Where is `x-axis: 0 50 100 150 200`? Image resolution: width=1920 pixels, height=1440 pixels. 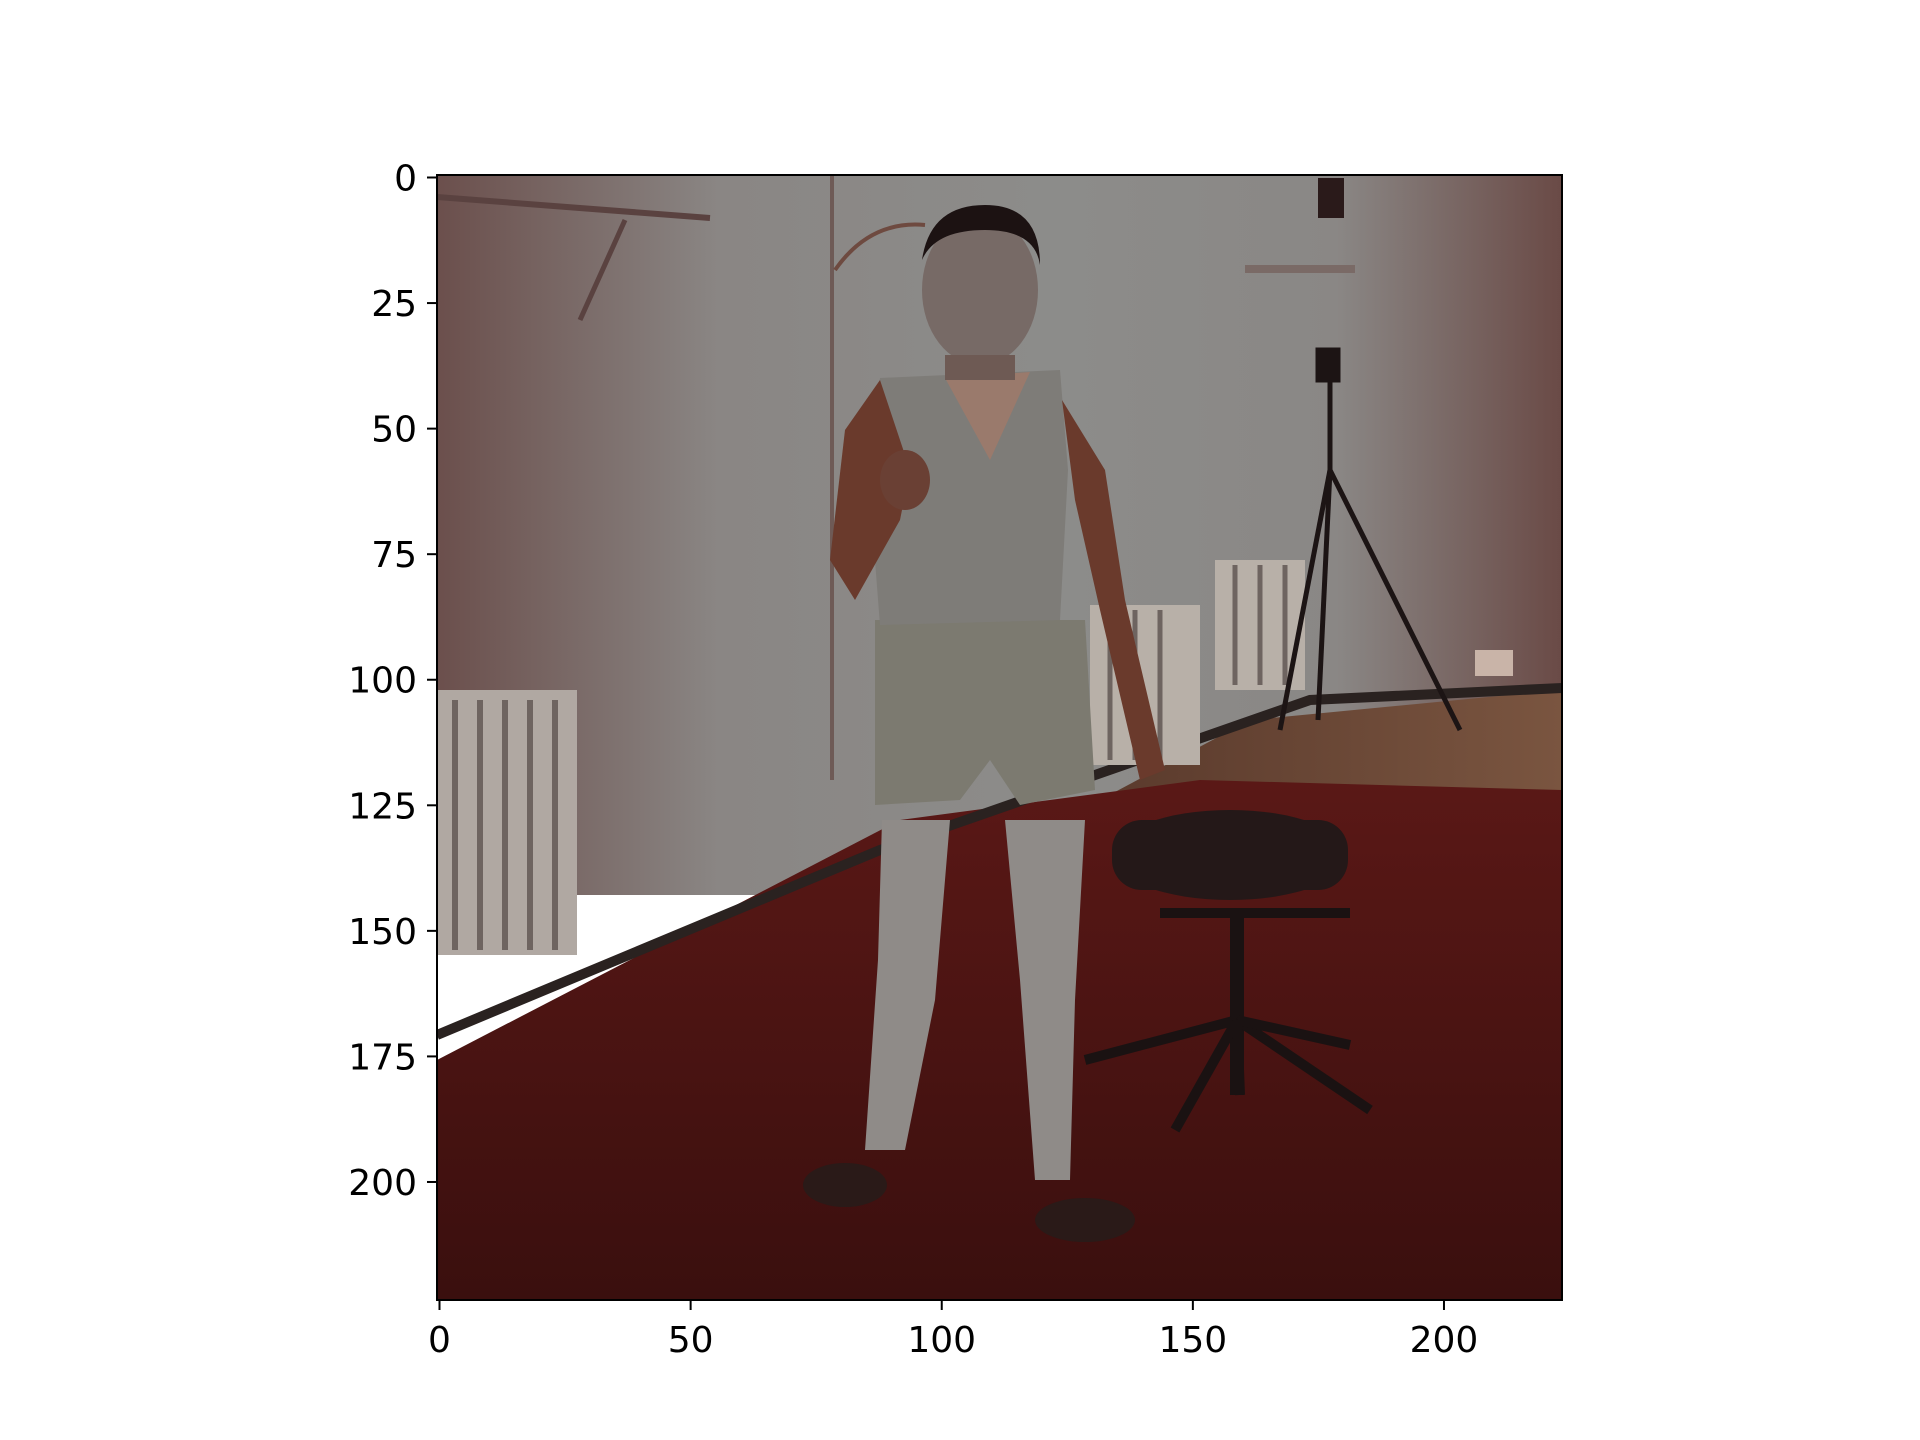 x-axis: 0 50 100 150 200 is located at coordinates (953, 1330).